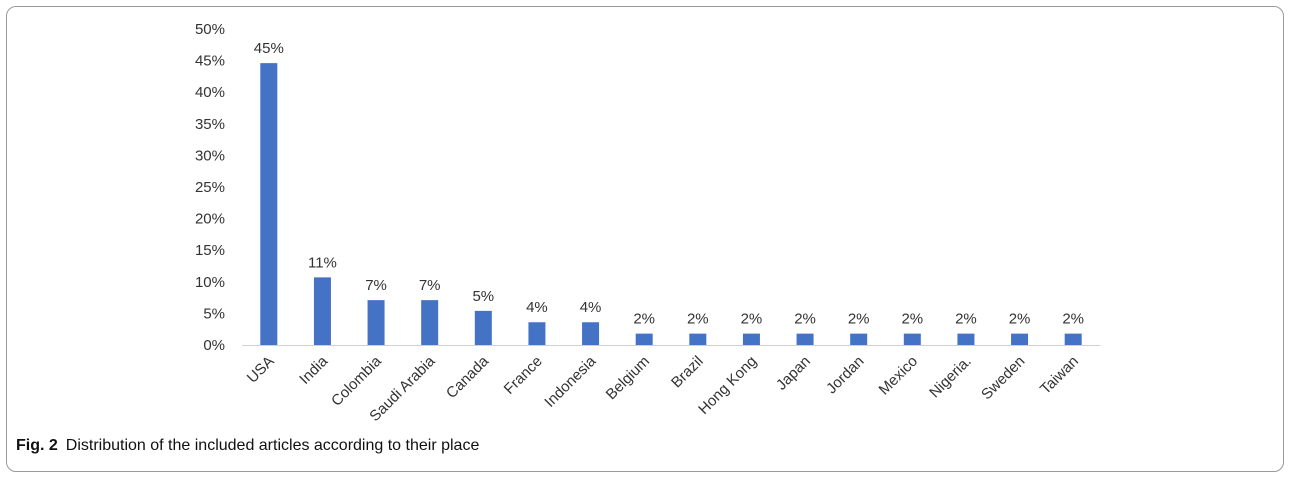 This screenshot has width=1290, height=478. I want to click on x-tick-label: Canada, so click(468, 377).